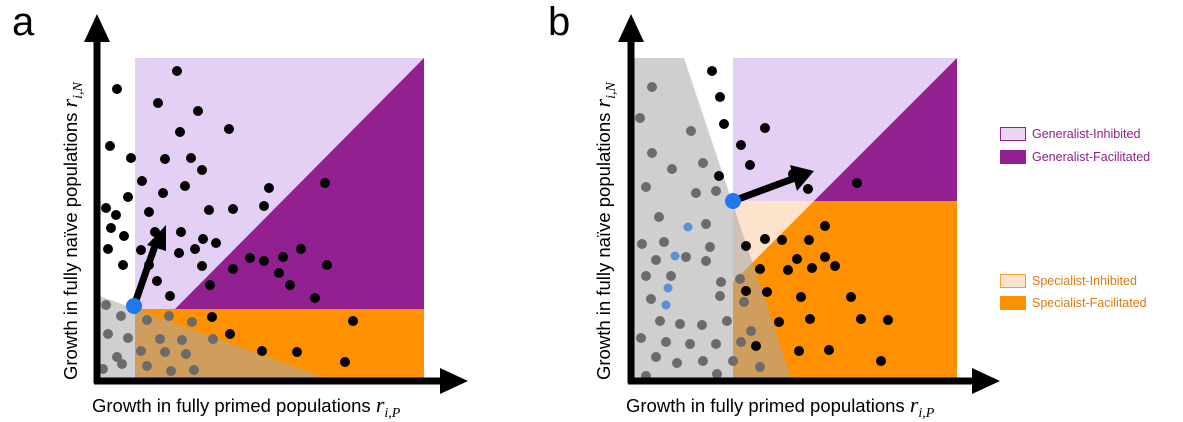 This screenshot has width=1183, height=422. Describe the element at coordinates (631, 28) in the screenshot. I see `panel-b-y-arrowhead` at that location.